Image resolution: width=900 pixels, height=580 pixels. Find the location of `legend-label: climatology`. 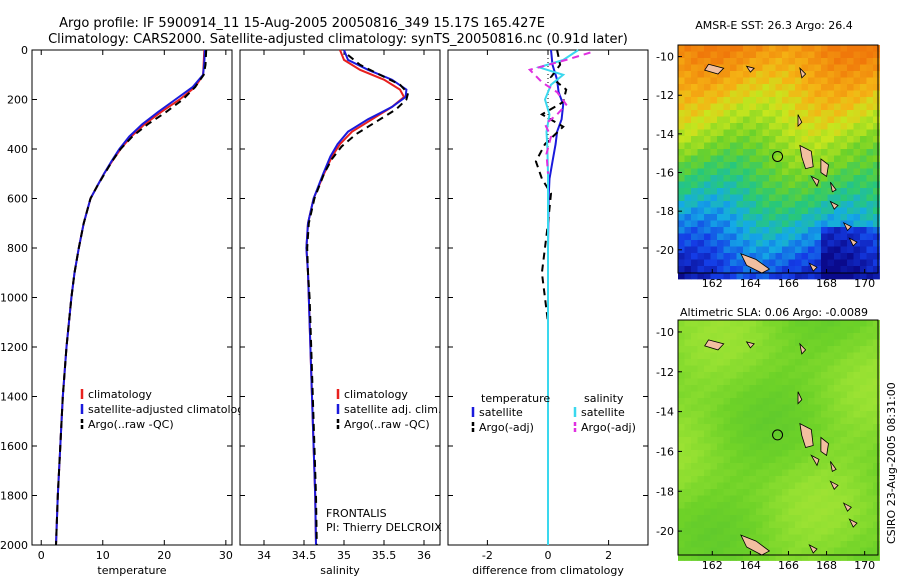

legend-label: climatology is located at coordinates (376, 394).